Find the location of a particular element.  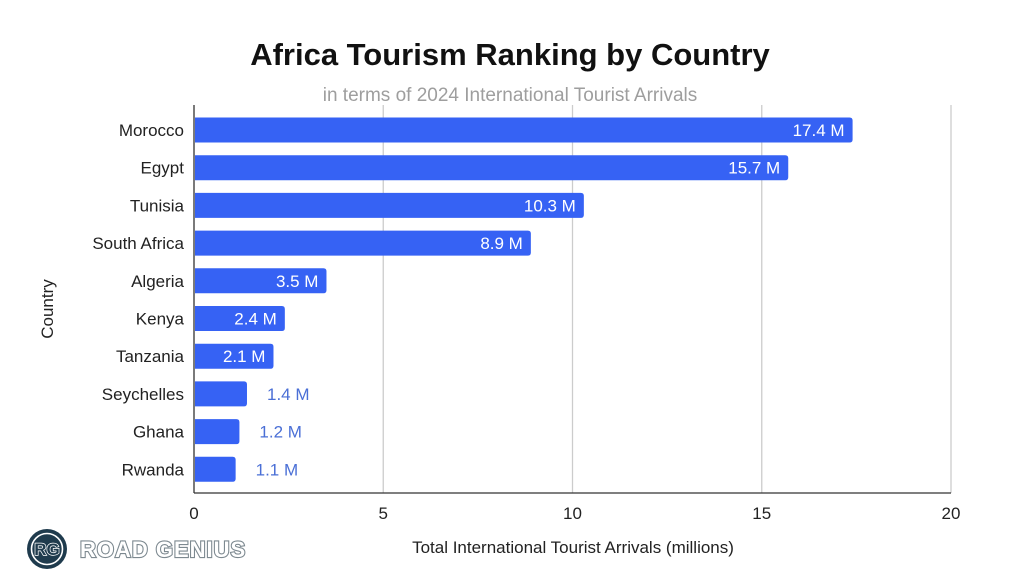

logo-ring-icon is located at coordinates (47, 549).